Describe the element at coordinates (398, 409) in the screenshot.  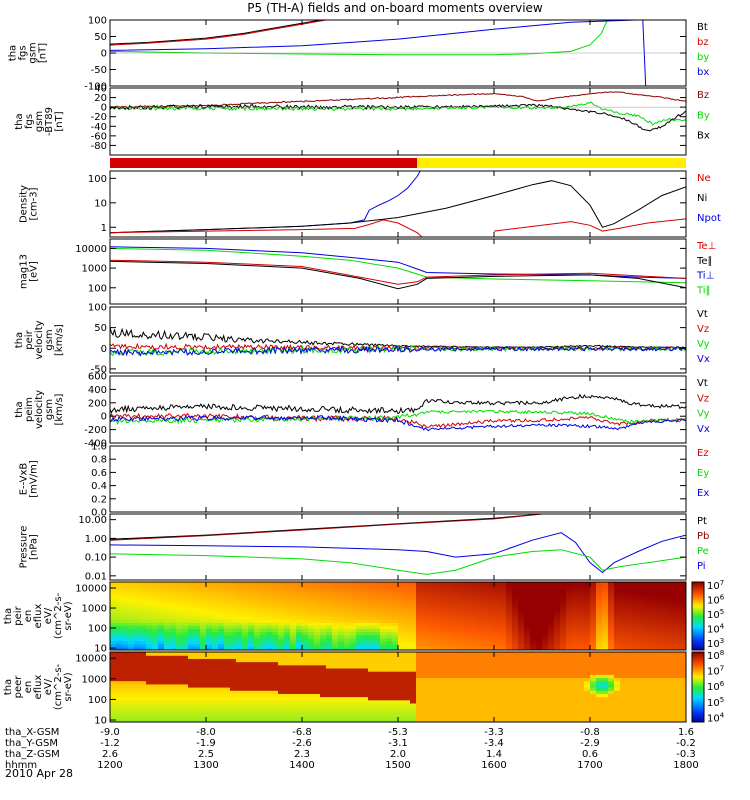
I see `panel-frame` at that location.